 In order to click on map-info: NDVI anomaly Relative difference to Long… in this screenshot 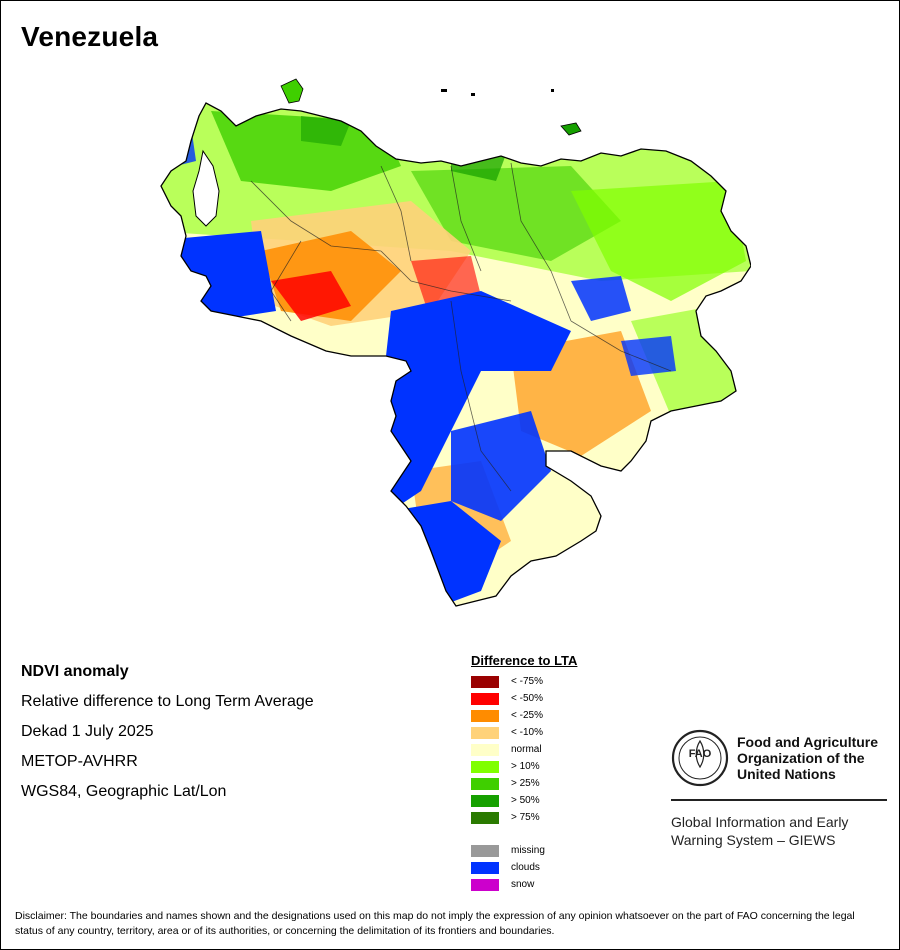, I will do `click(167, 732)`.